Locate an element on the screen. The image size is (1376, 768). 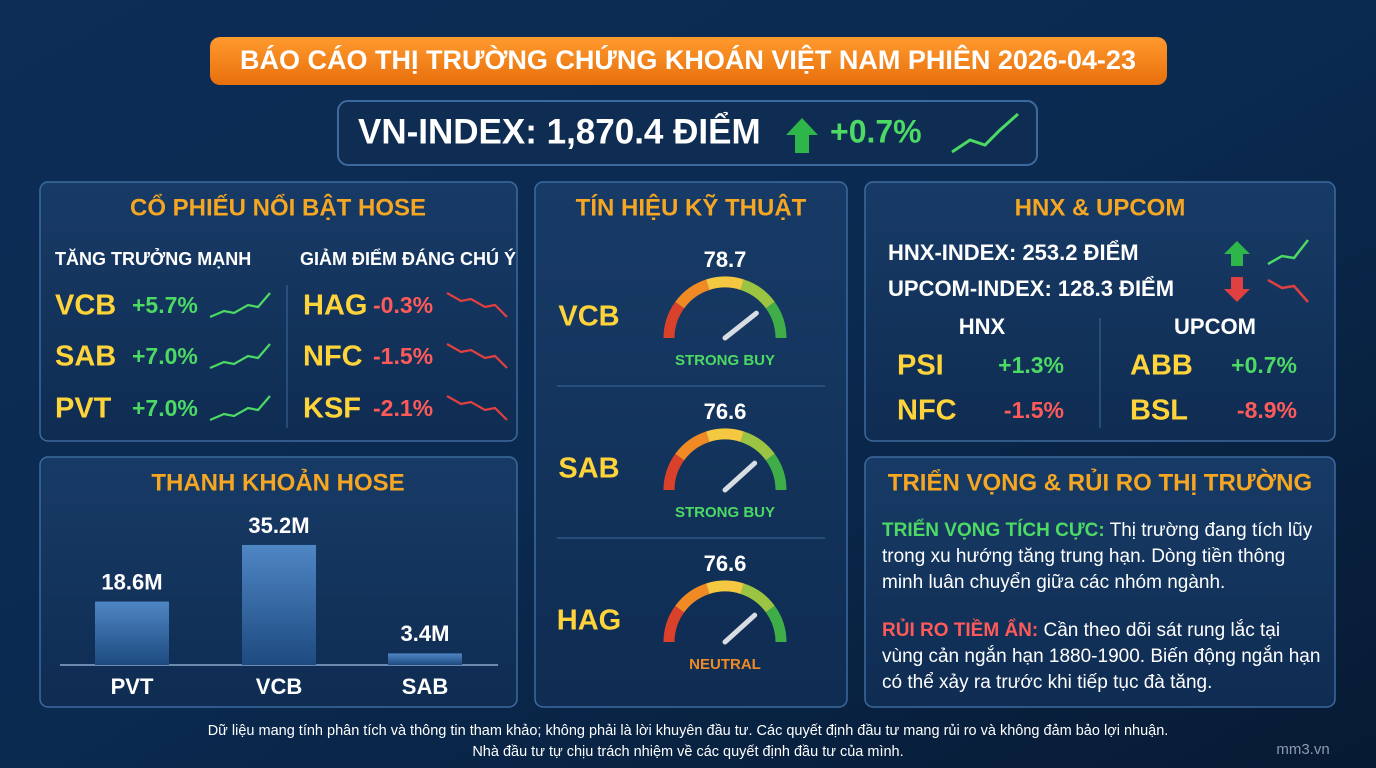
change: +0.7% is located at coordinates (1264, 365).